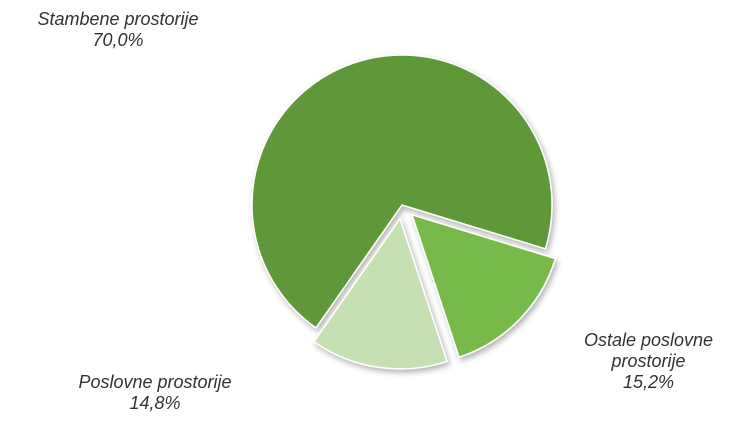  Describe the element at coordinates (155, 382) in the screenshot. I see `slice-label: Poslovne prostorije` at that location.